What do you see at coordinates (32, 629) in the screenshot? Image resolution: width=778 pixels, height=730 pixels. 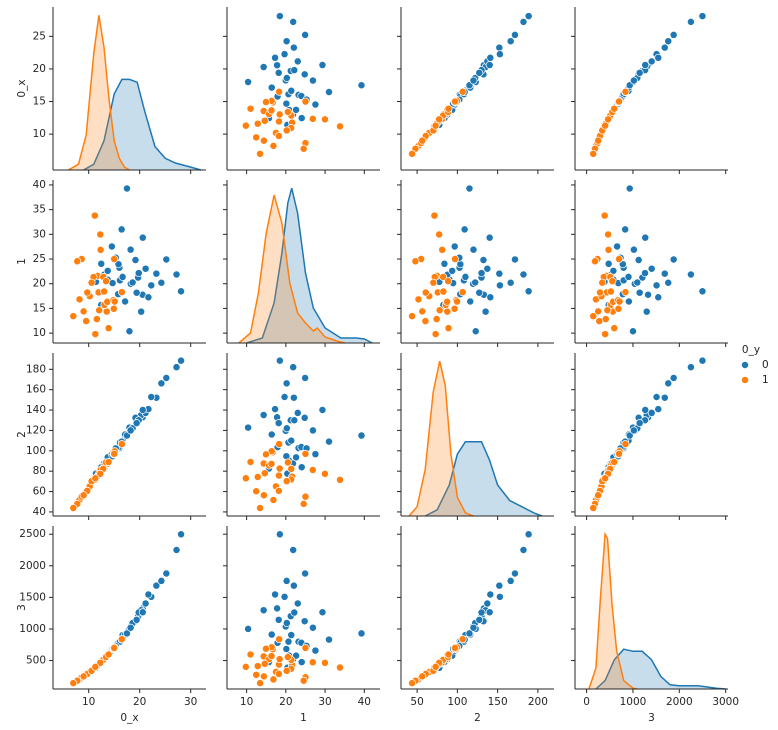 I see `y-tick-label: 1000` at bounding box center [32, 629].